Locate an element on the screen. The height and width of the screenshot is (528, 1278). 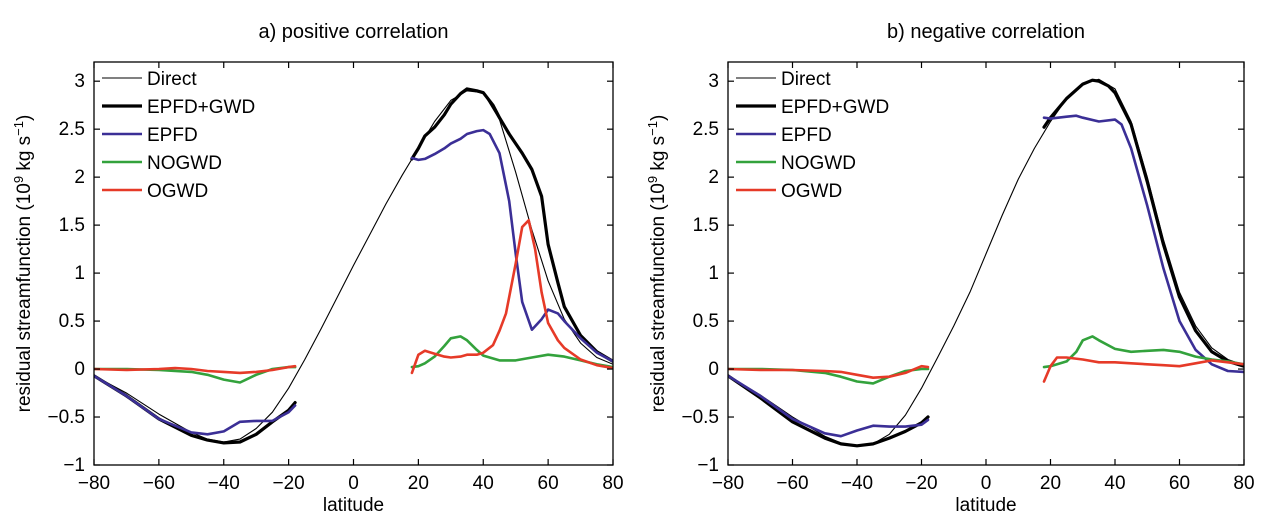
chart-title: a) positive correlation is located at coordinates (353, 32).